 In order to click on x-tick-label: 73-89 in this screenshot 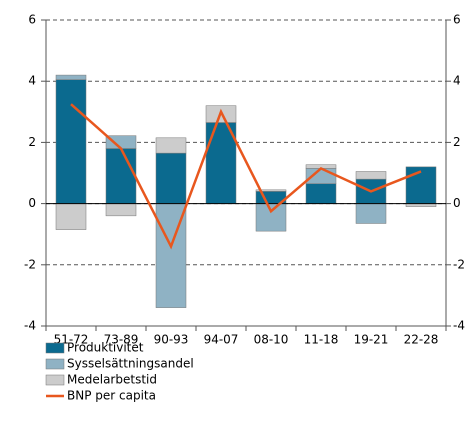, I will do `click(121, 340)`.